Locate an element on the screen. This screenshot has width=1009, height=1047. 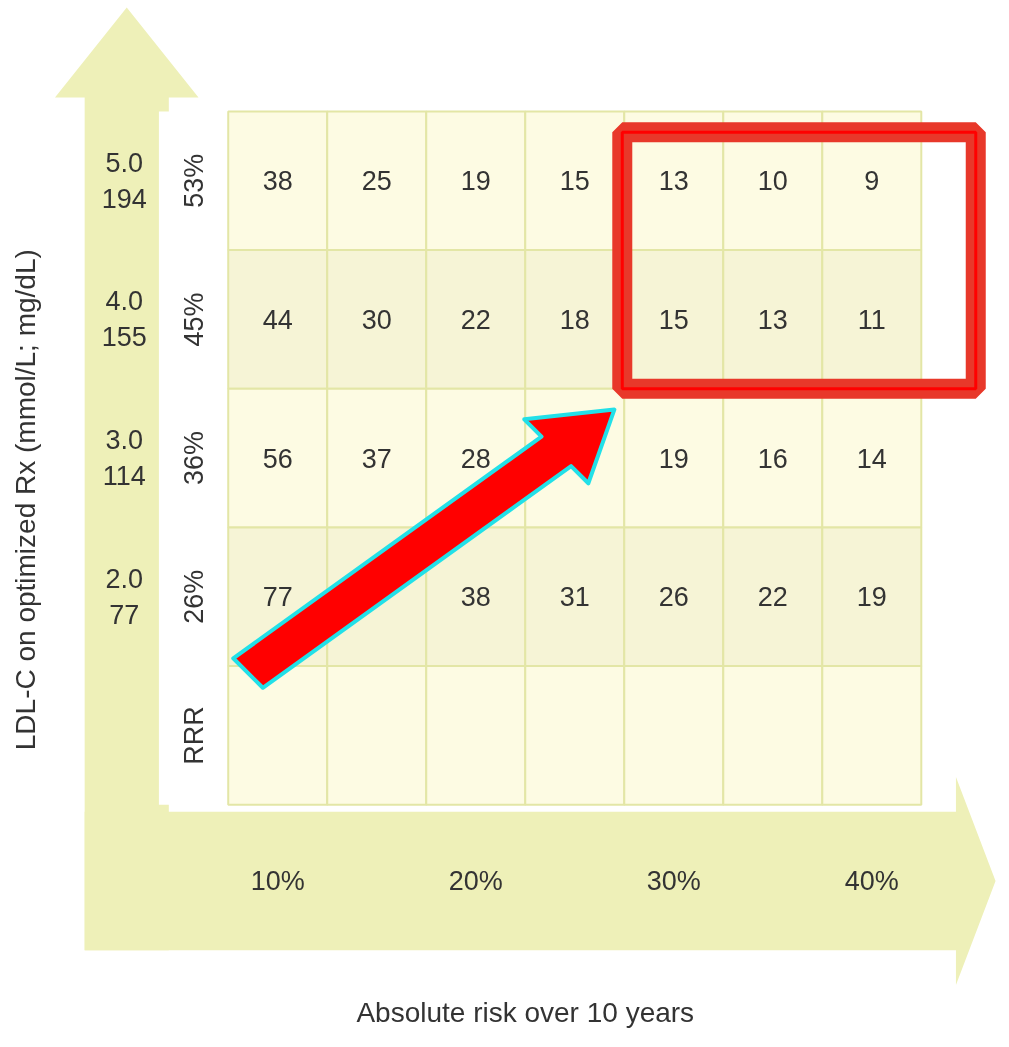
data-label: 28 is located at coordinates (475, 458).